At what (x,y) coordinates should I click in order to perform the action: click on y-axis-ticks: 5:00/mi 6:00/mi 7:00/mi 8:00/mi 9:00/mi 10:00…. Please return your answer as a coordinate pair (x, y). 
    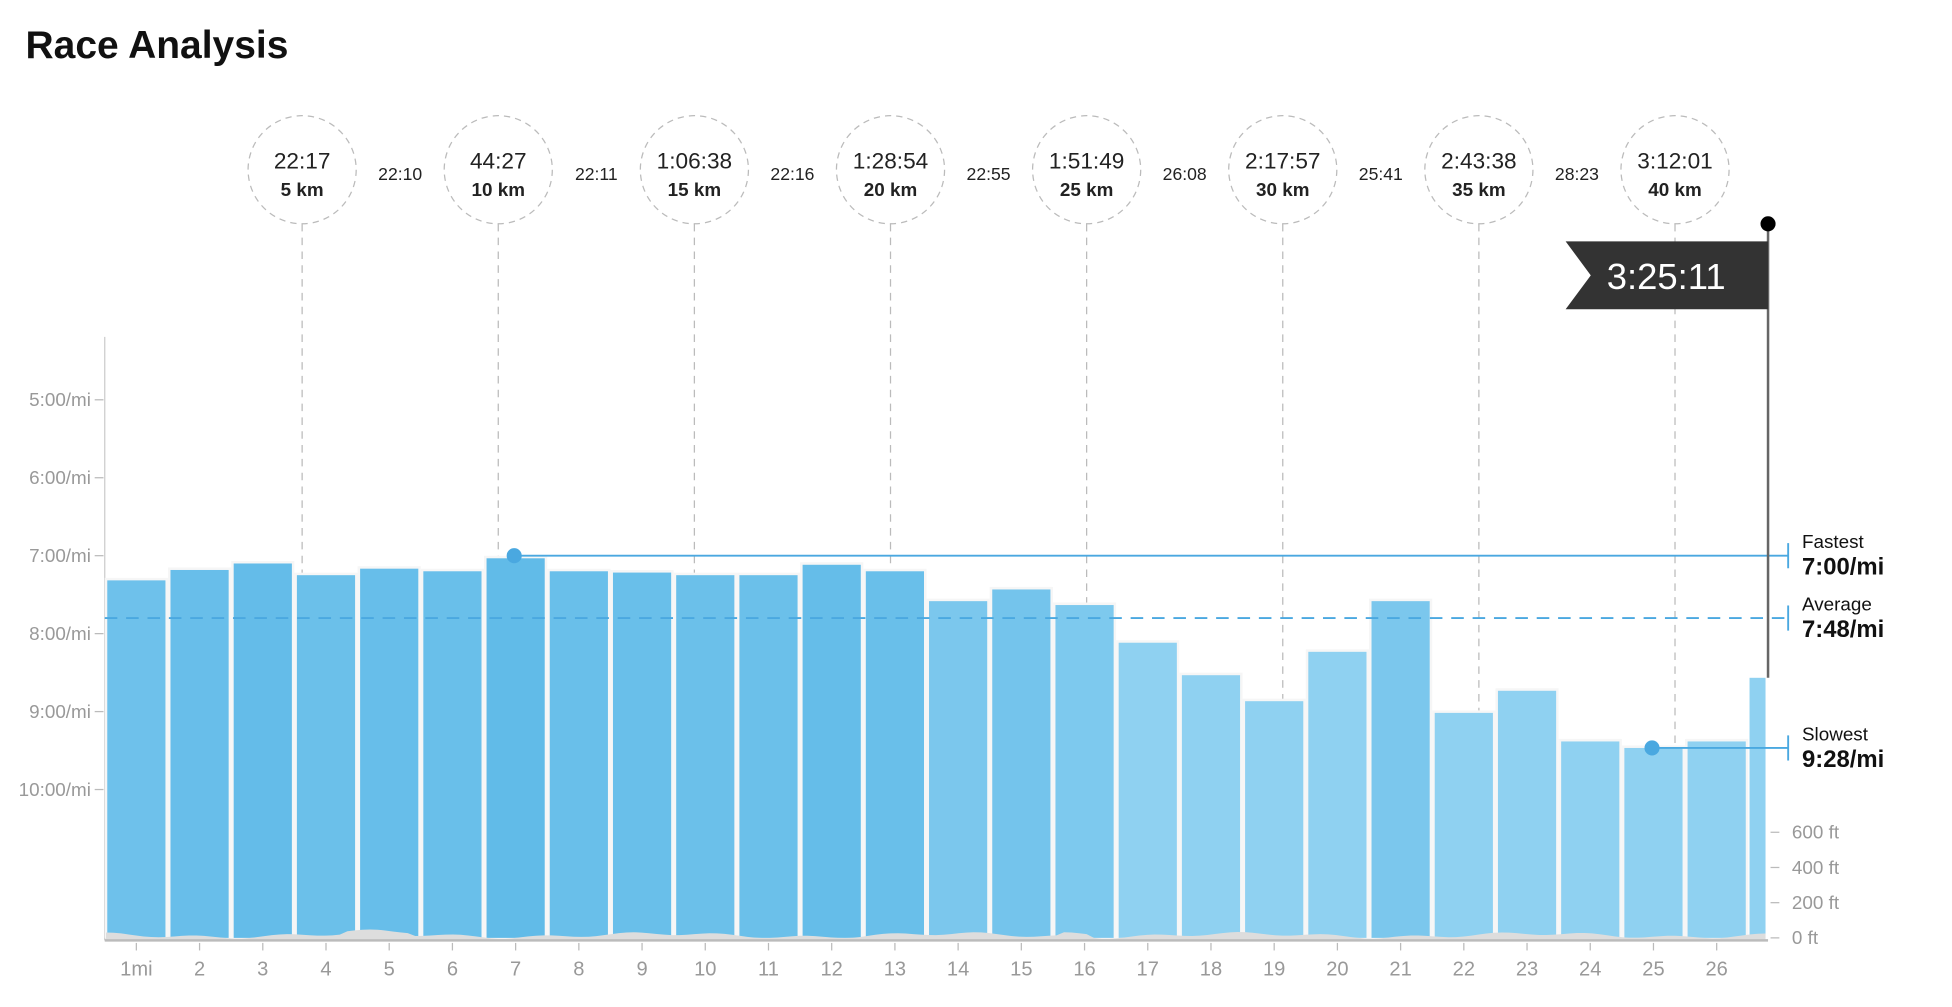
    Looking at the image, I should click on (61, 594).